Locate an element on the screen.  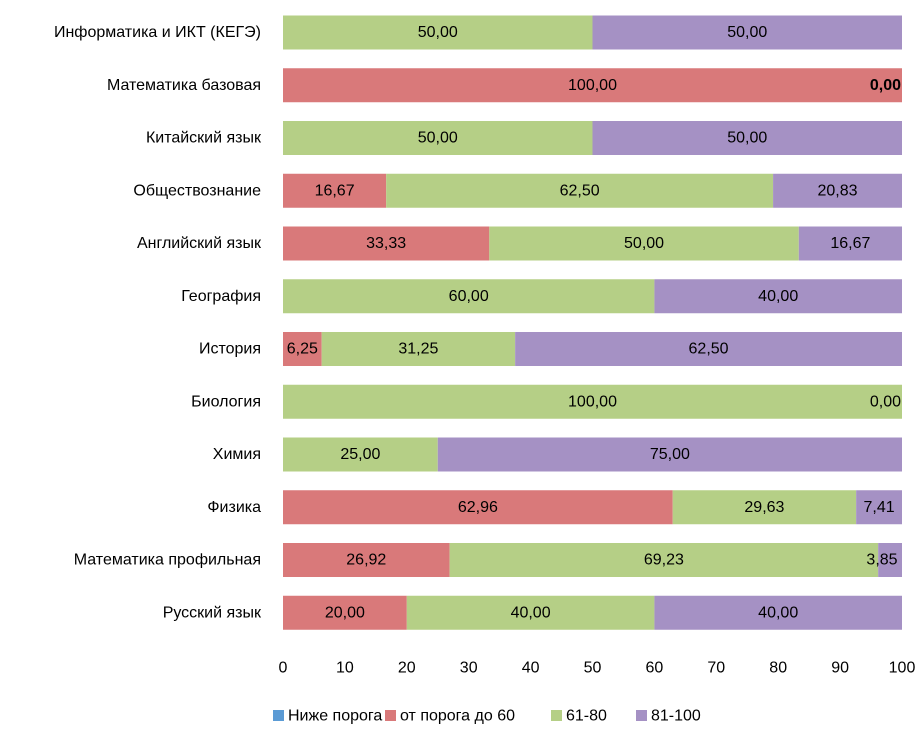
legend-entry: 61-80 is located at coordinates (586, 716).